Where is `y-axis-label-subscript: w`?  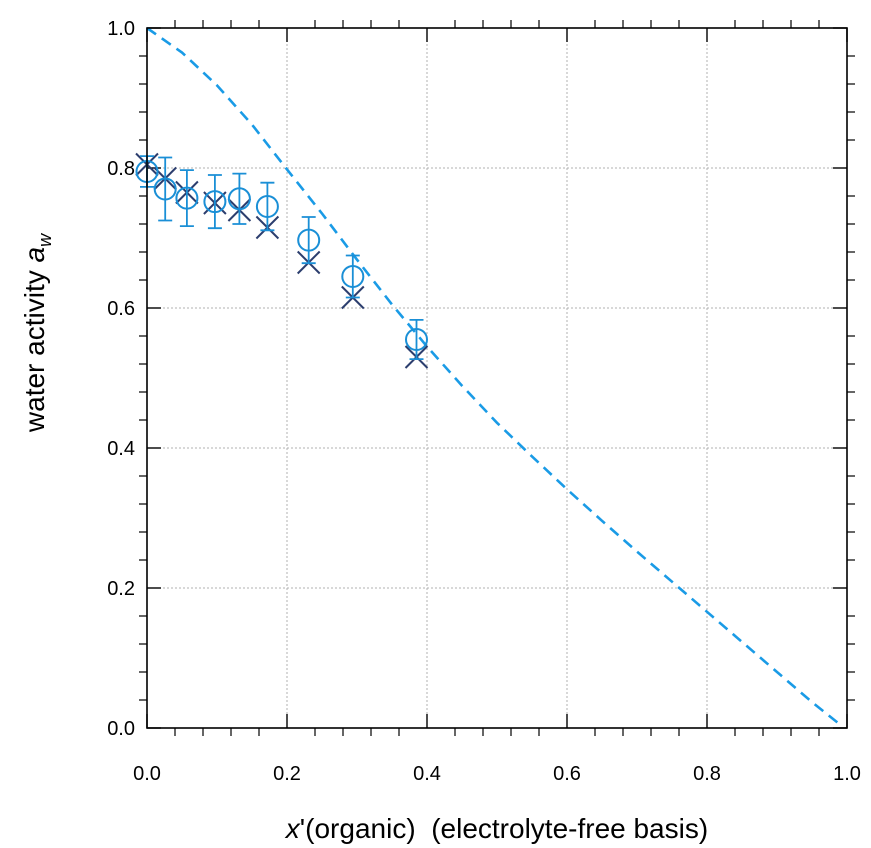 y-axis-label-subscript: w is located at coordinates (45, 240).